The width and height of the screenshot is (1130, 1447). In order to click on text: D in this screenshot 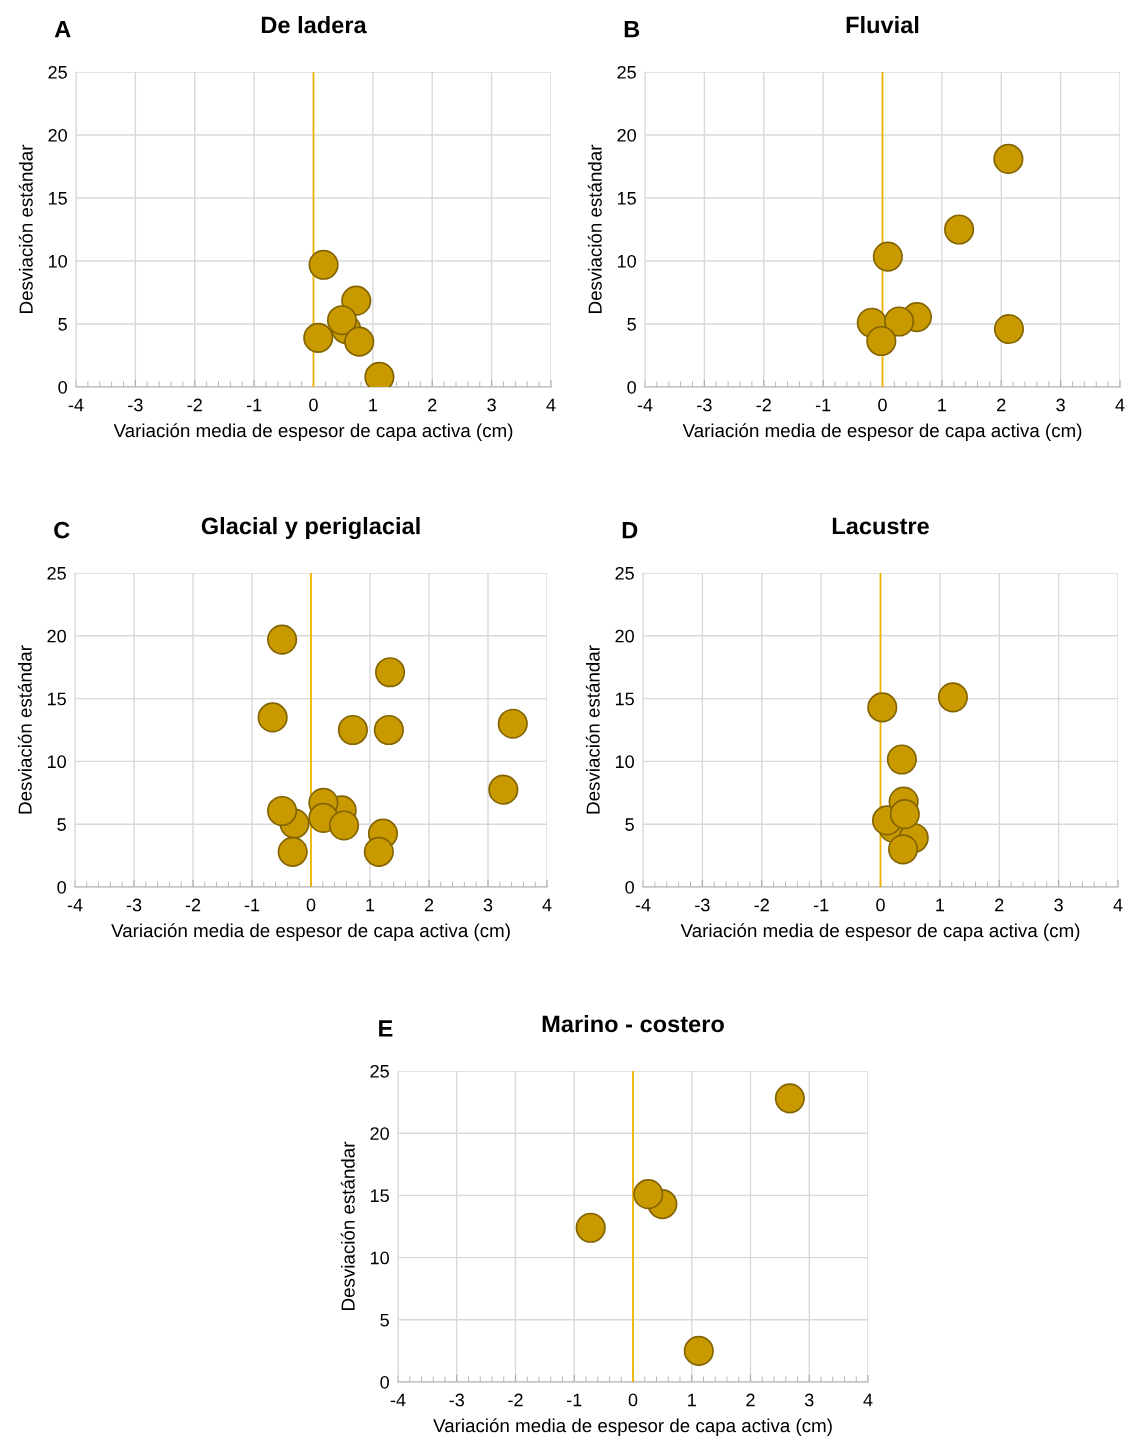, I will do `click(630, 530)`.